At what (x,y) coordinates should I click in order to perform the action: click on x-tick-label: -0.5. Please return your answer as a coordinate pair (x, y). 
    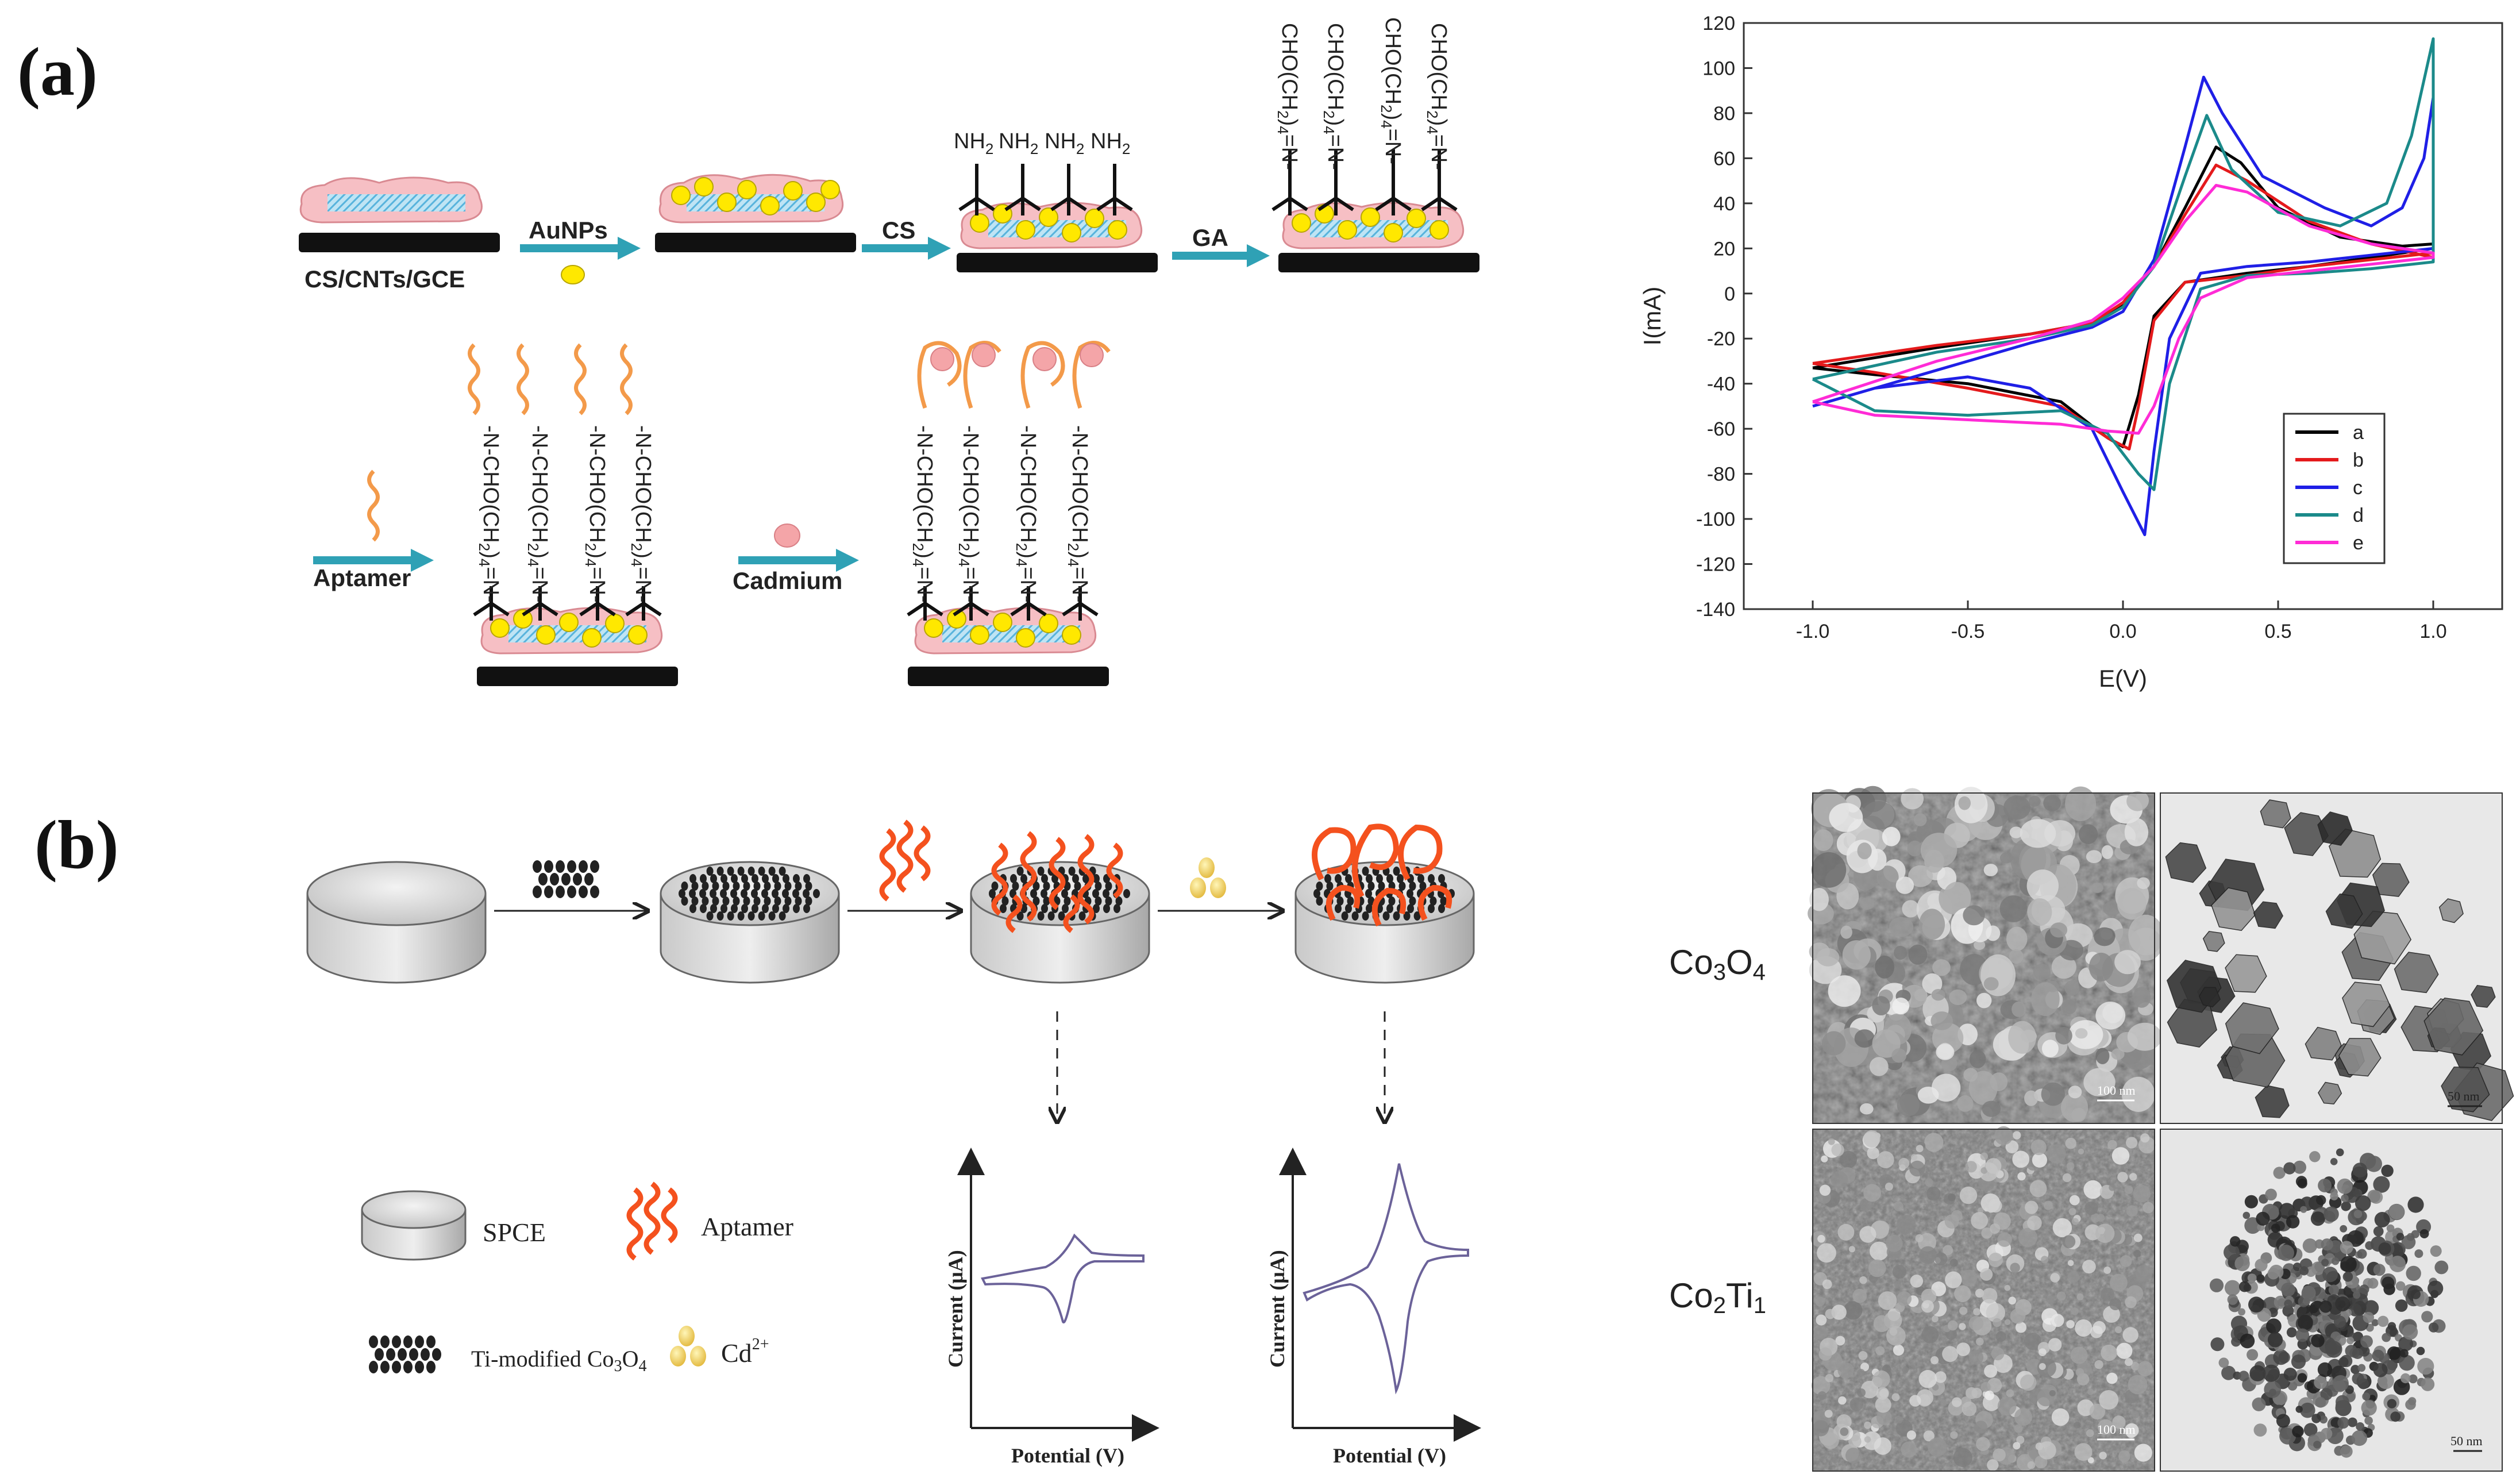
    Looking at the image, I should click on (1968, 631).